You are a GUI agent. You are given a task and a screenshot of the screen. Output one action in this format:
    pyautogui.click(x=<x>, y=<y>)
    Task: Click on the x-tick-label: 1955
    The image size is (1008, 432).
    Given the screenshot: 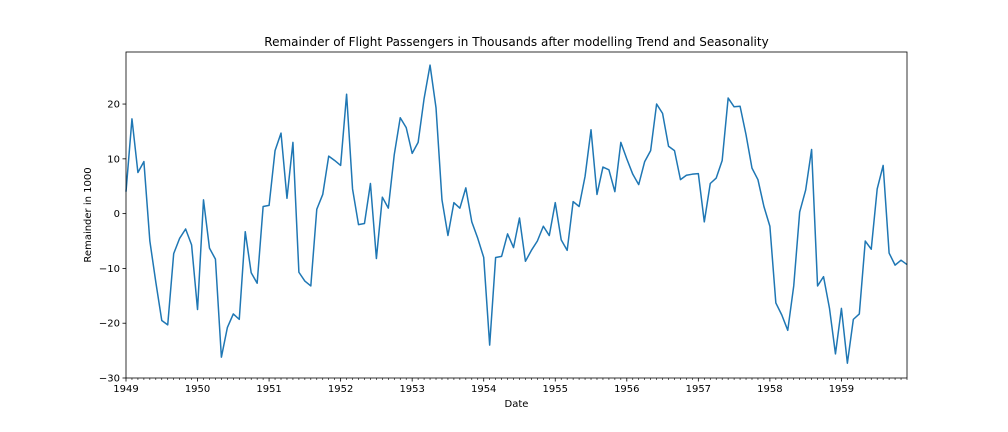 What is the action you would take?
    pyautogui.click(x=555, y=389)
    